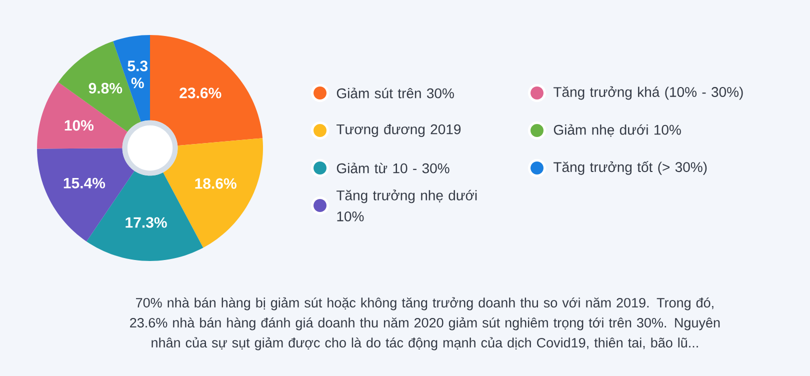  I want to click on data-label: 18.6%, so click(215, 183).